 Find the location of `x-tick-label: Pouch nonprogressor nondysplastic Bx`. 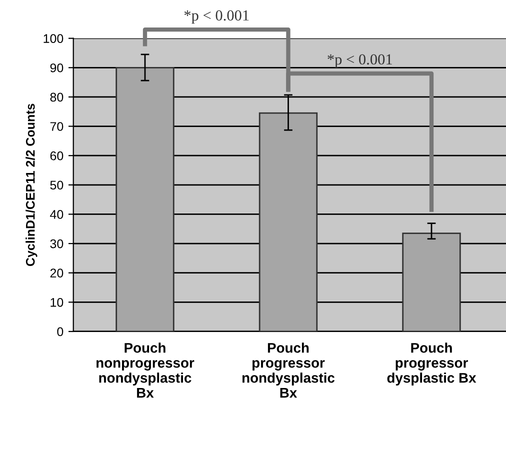

x-tick-label: Pouch nonprogressor nondysplastic Bx is located at coordinates (145, 370).